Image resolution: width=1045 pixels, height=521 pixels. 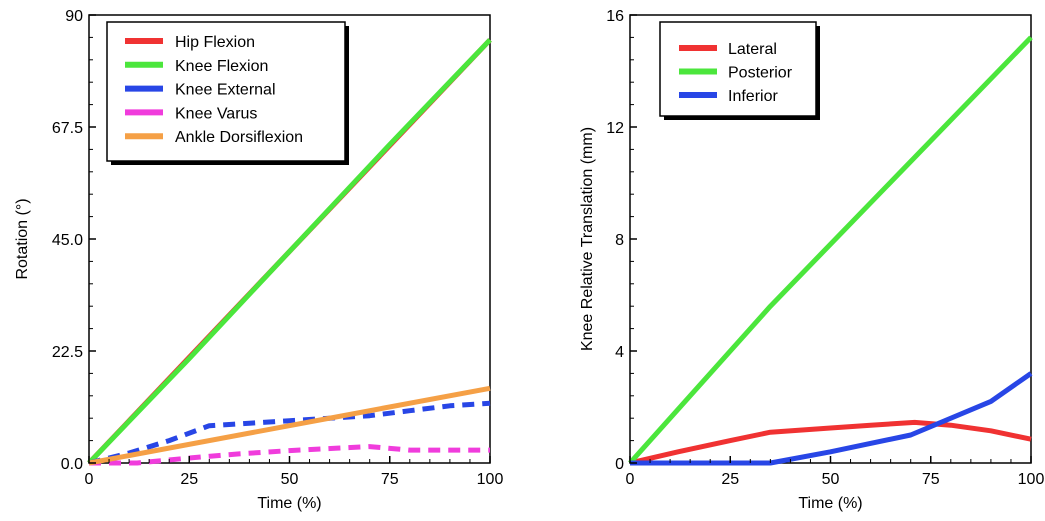 What do you see at coordinates (615, 128) in the screenshot?
I see `y-tick-label: 12` at bounding box center [615, 128].